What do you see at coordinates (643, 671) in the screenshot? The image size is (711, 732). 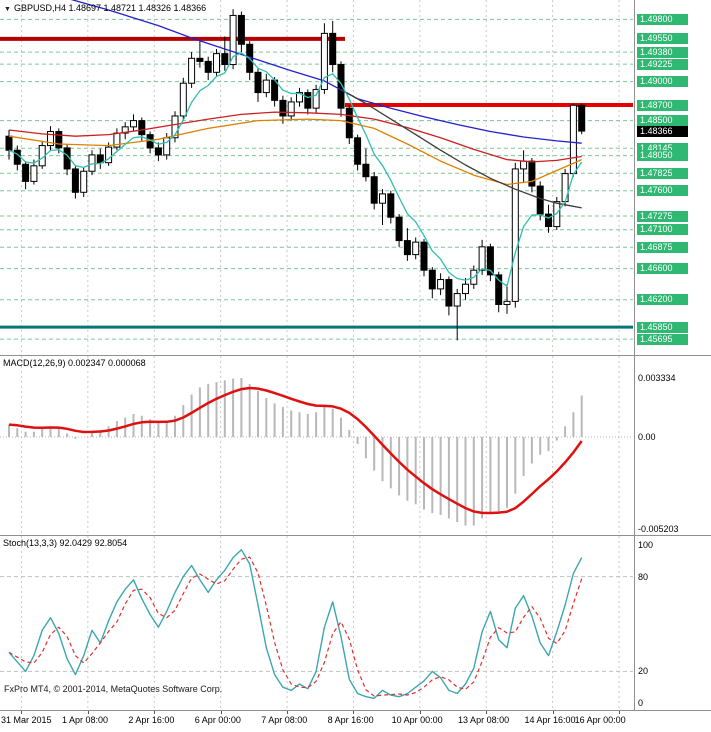 I see `indicator-scale-label: 20` at bounding box center [643, 671].